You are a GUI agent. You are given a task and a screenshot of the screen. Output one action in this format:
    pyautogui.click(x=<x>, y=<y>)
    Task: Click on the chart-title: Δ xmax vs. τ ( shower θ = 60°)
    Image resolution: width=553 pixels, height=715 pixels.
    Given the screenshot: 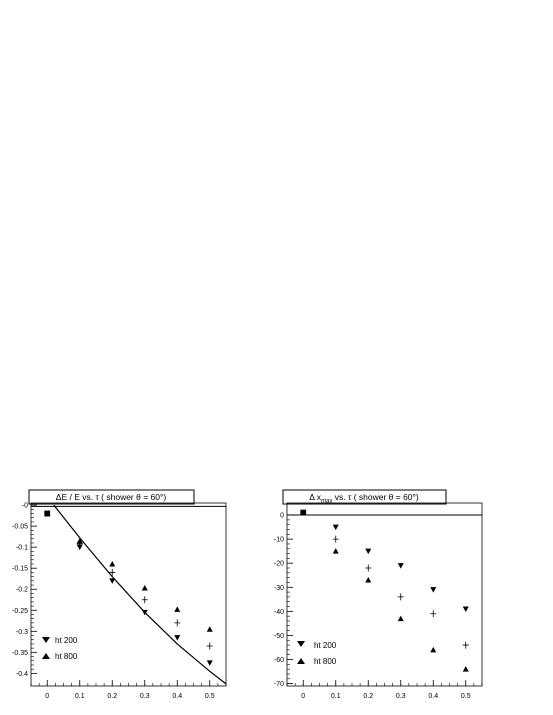 What is the action you would take?
    pyautogui.click(x=364, y=498)
    